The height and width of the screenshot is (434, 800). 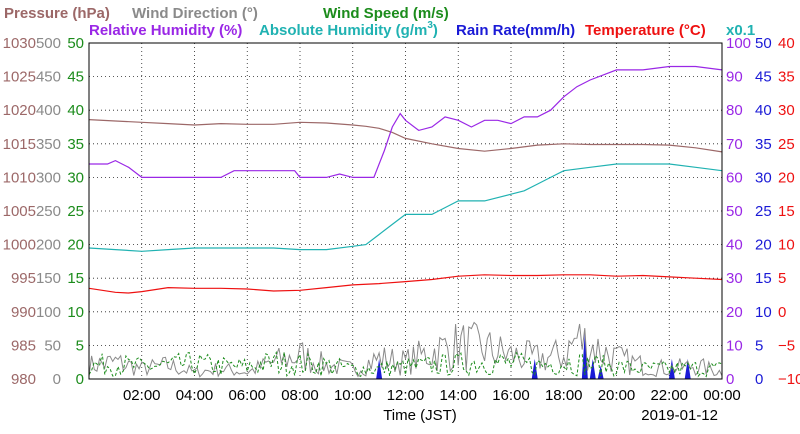 I want to click on x-tick-label: 14:00, so click(x=458, y=395).